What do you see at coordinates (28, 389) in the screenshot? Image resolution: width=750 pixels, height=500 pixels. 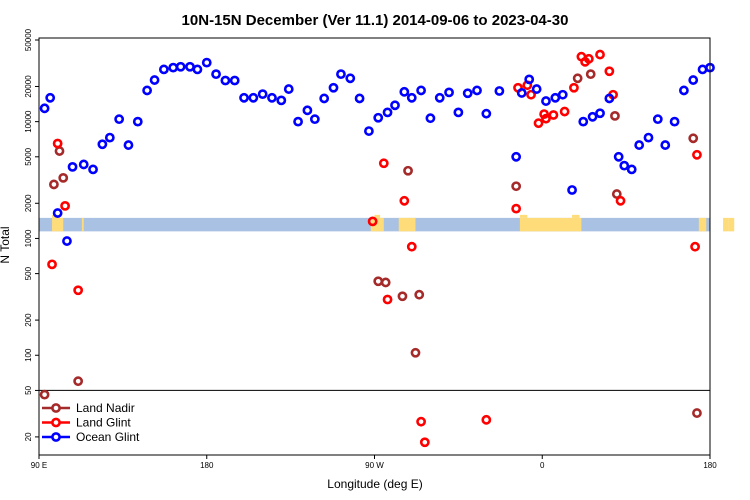 I see `y-tick-label: 50` at bounding box center [28, 389].